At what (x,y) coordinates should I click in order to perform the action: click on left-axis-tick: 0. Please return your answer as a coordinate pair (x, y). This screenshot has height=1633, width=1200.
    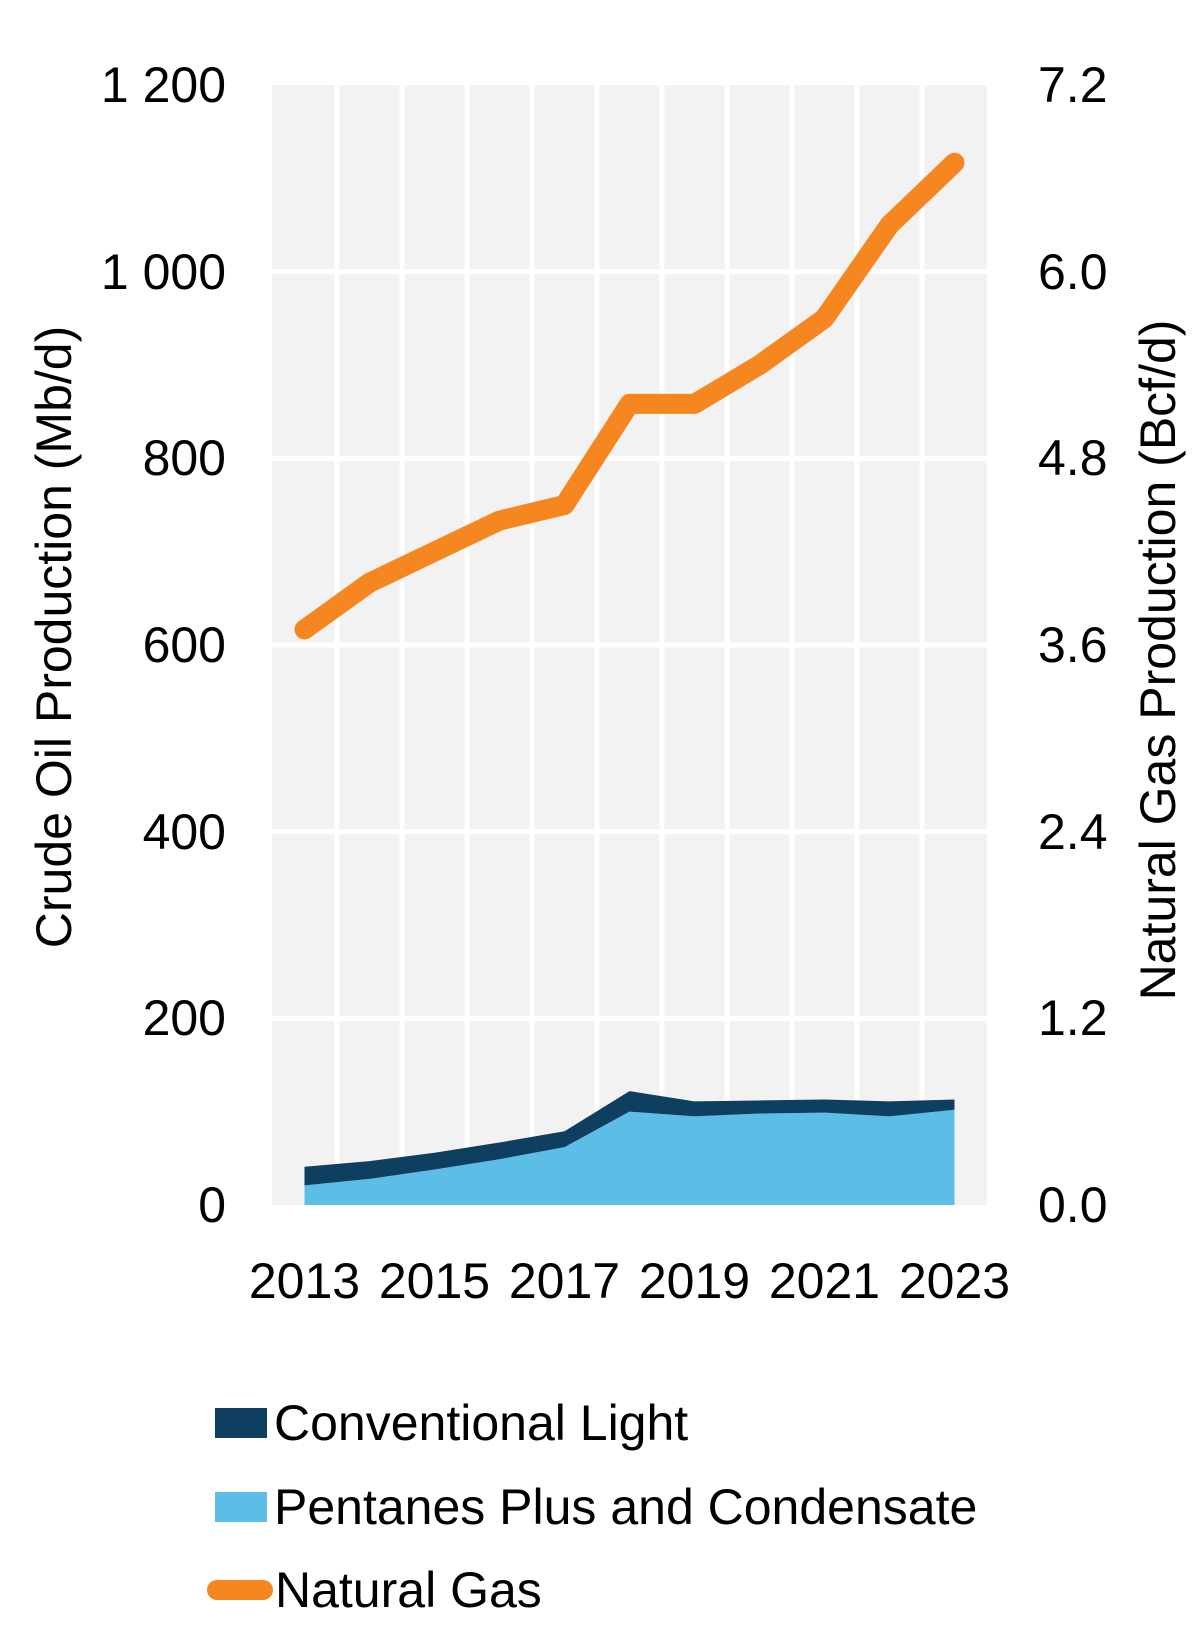
    Looking at the image, I should click on (212, 1205).